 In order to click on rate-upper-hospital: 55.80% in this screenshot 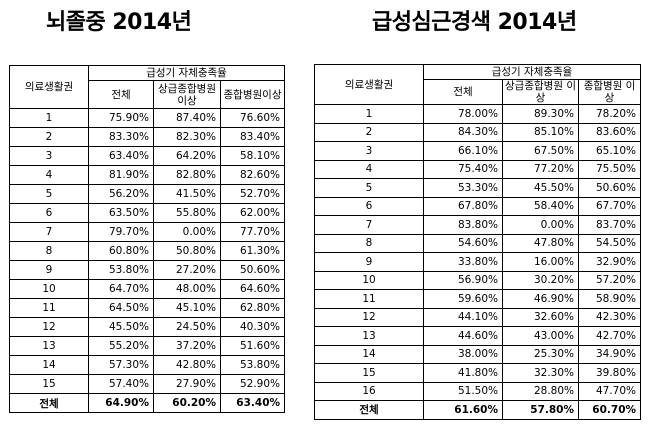, I will do `click(187, 213)`.